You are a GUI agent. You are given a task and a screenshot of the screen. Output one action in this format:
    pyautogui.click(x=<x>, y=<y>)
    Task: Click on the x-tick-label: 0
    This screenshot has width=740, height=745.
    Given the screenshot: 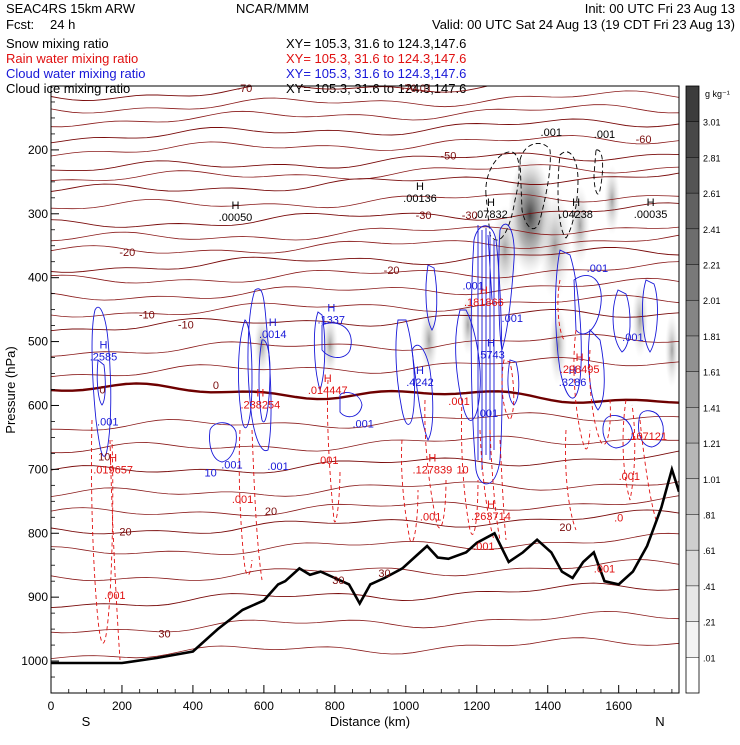 What is the action you would take?
    pyautogui.click(x=51, y=706)
    